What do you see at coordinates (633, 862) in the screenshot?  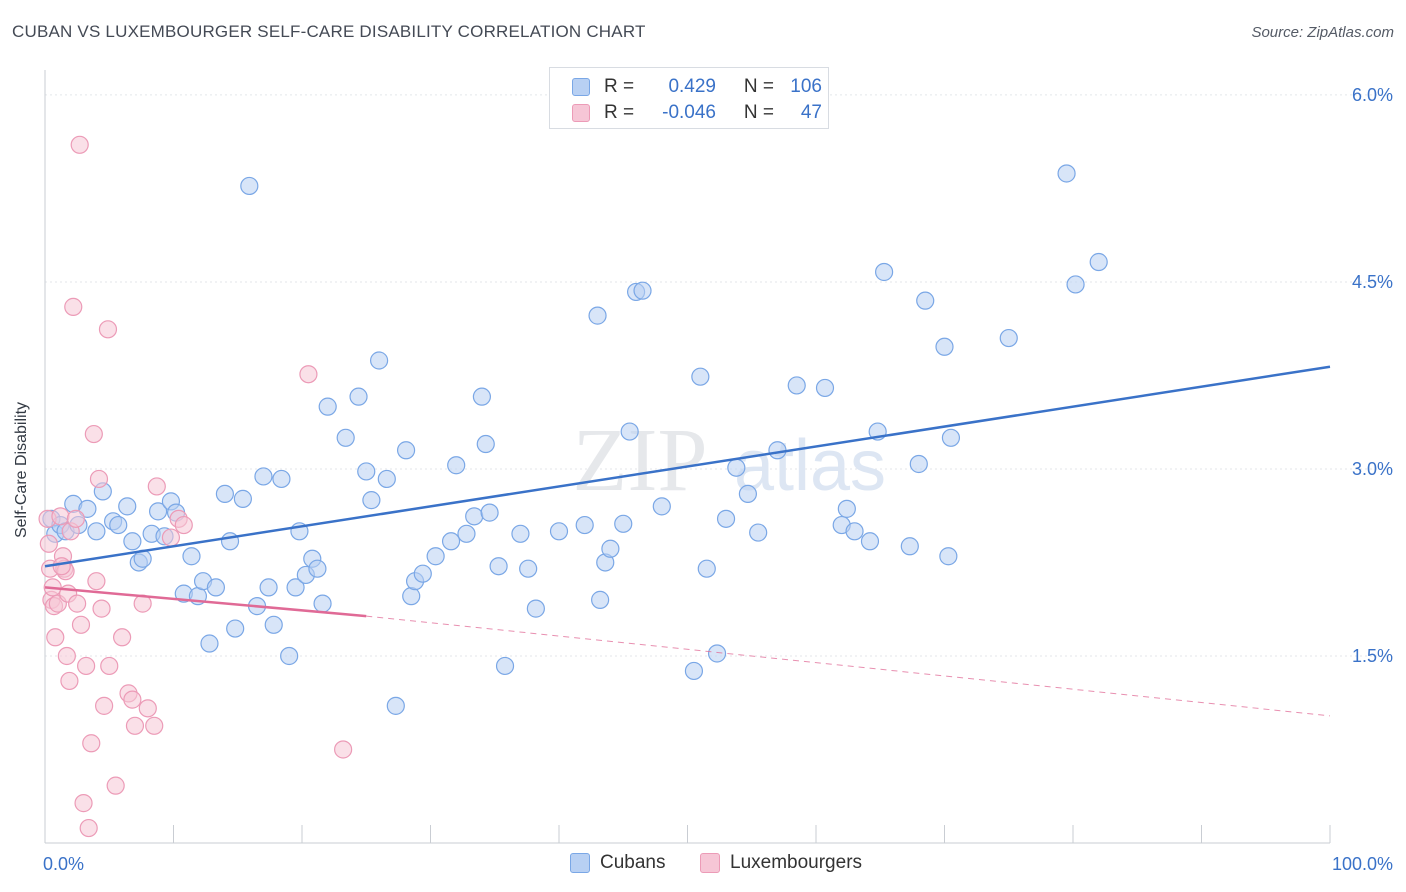 I see `series-label-cubans: Cubans` at bounding box center [633, 862].